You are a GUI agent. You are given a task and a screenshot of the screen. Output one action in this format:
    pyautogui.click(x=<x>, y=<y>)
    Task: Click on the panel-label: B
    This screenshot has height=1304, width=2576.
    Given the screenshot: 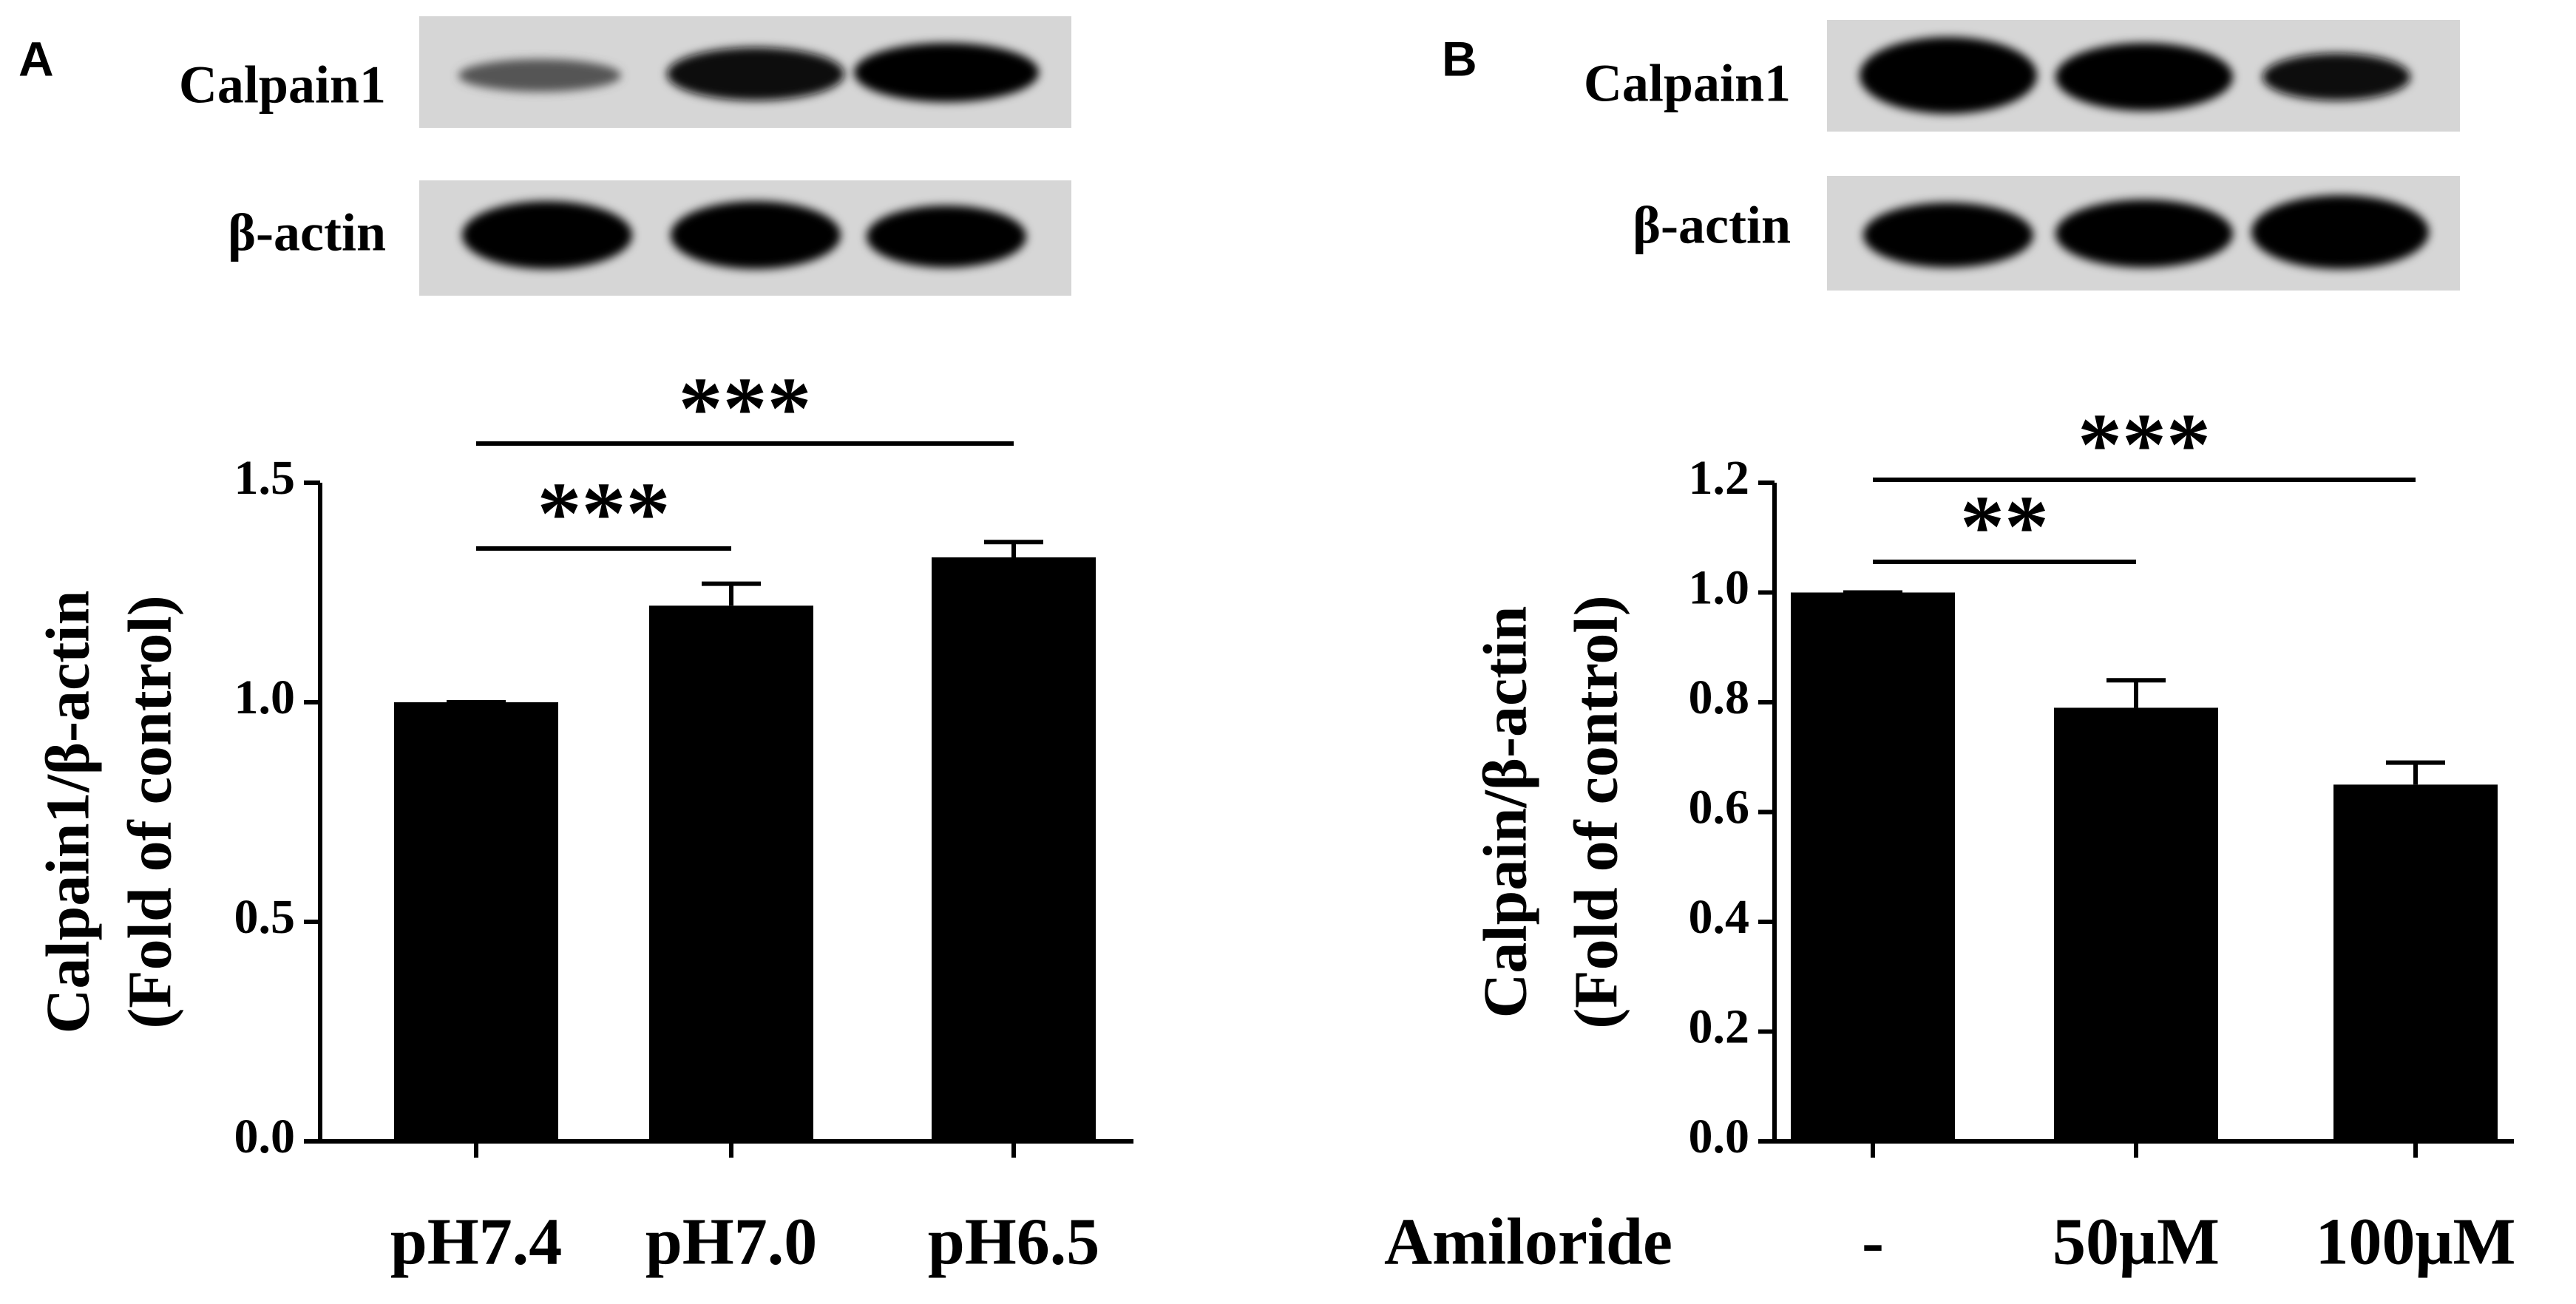 What is the action you would take?
    pyautogui.click(x=1459, y=58)
    